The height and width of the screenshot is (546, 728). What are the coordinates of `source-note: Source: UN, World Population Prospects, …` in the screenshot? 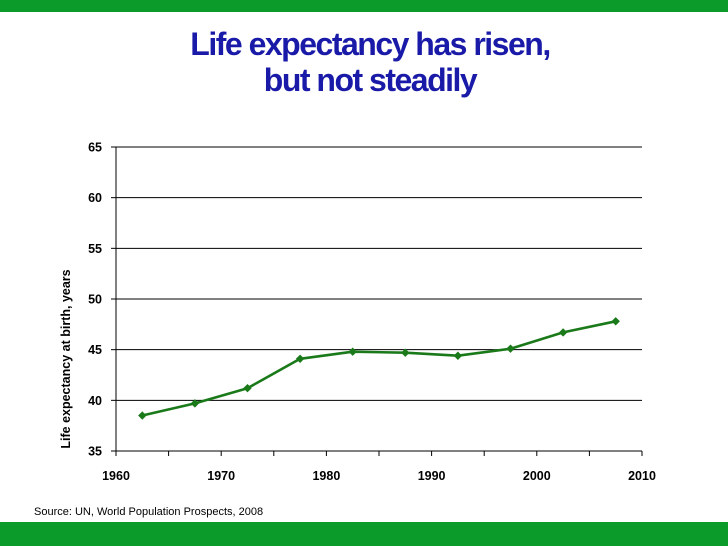 It's located at (149, 512).